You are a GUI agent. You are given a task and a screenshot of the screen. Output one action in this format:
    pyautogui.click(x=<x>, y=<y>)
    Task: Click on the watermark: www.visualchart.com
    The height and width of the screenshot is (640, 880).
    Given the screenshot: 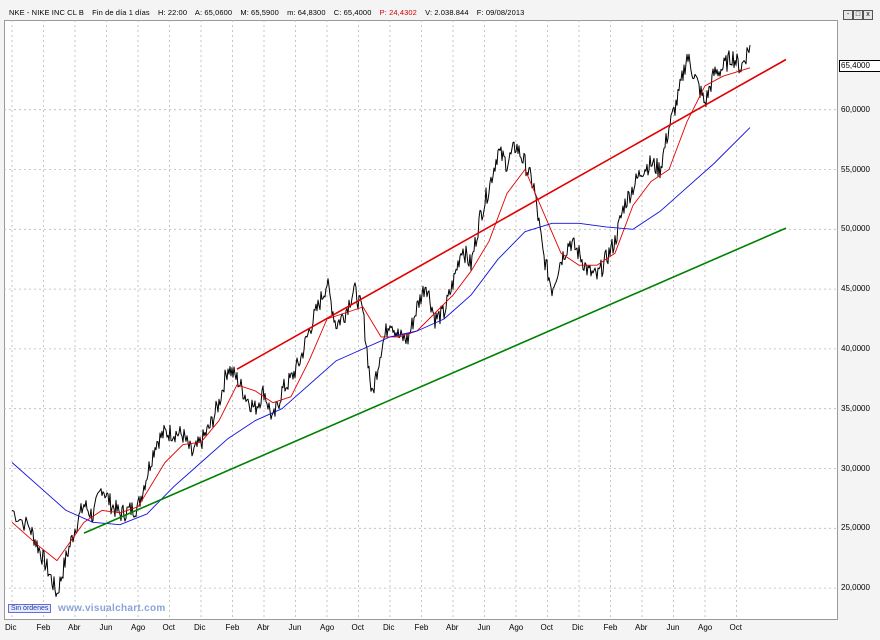 What is the action you would take?
    pyautogui.click(x=112, y=608)
    